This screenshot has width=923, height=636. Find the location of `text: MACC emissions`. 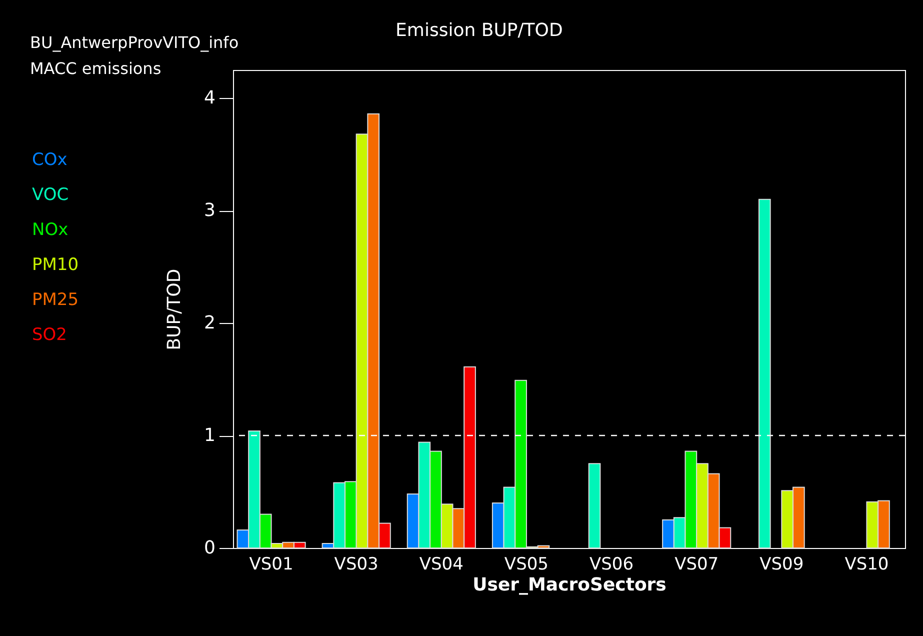

text: MACC emissions is located at coordinates (96, 69).